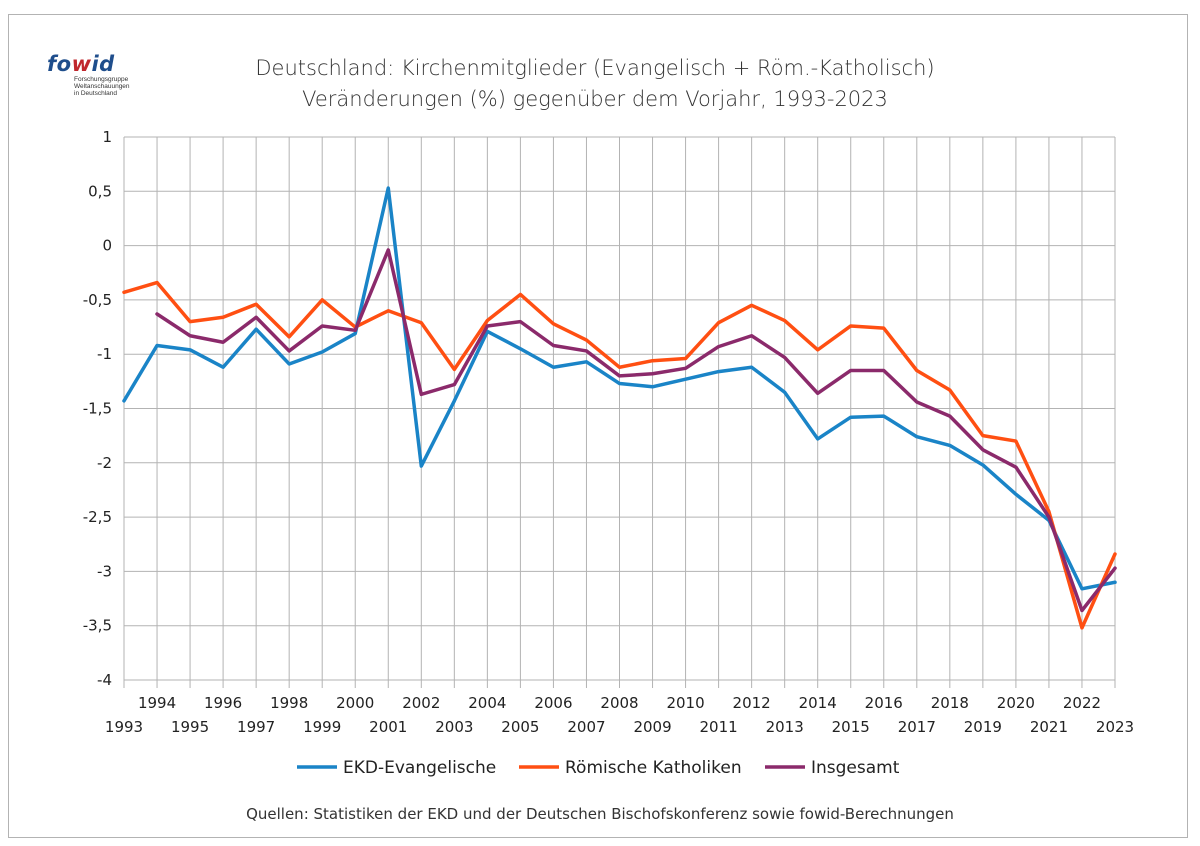 The height and width of the screenshot is (846, 1200). What do you see at coordinates (619, 703) in the screenshot?
I see `x-tick-label: 2008` at bounding box center [619, 703].